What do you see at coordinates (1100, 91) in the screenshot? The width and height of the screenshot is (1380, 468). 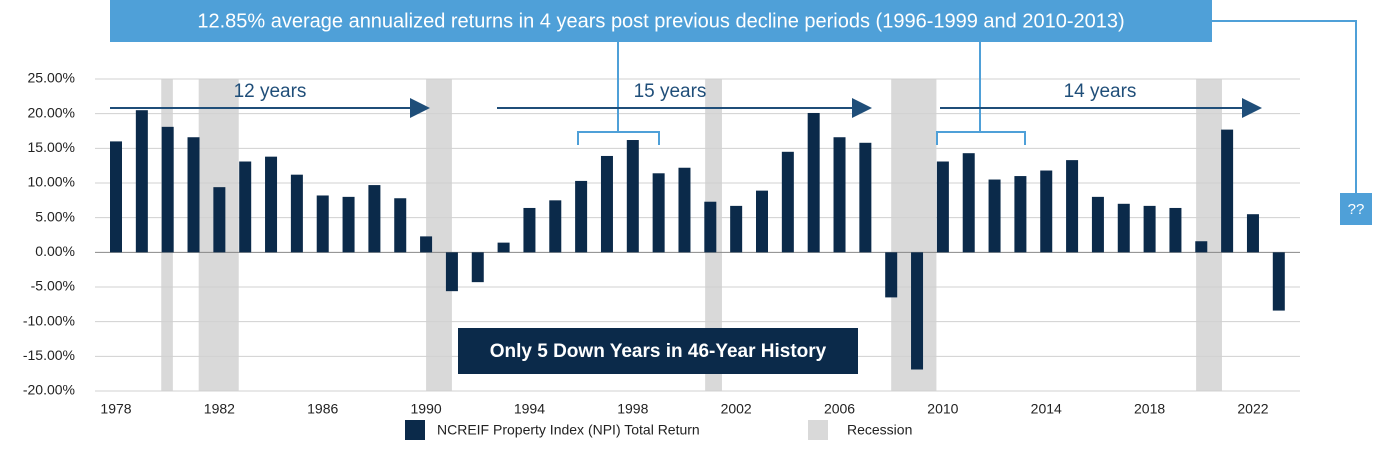 I see `annotation: 14 years` at bounding box center [1100, 91].